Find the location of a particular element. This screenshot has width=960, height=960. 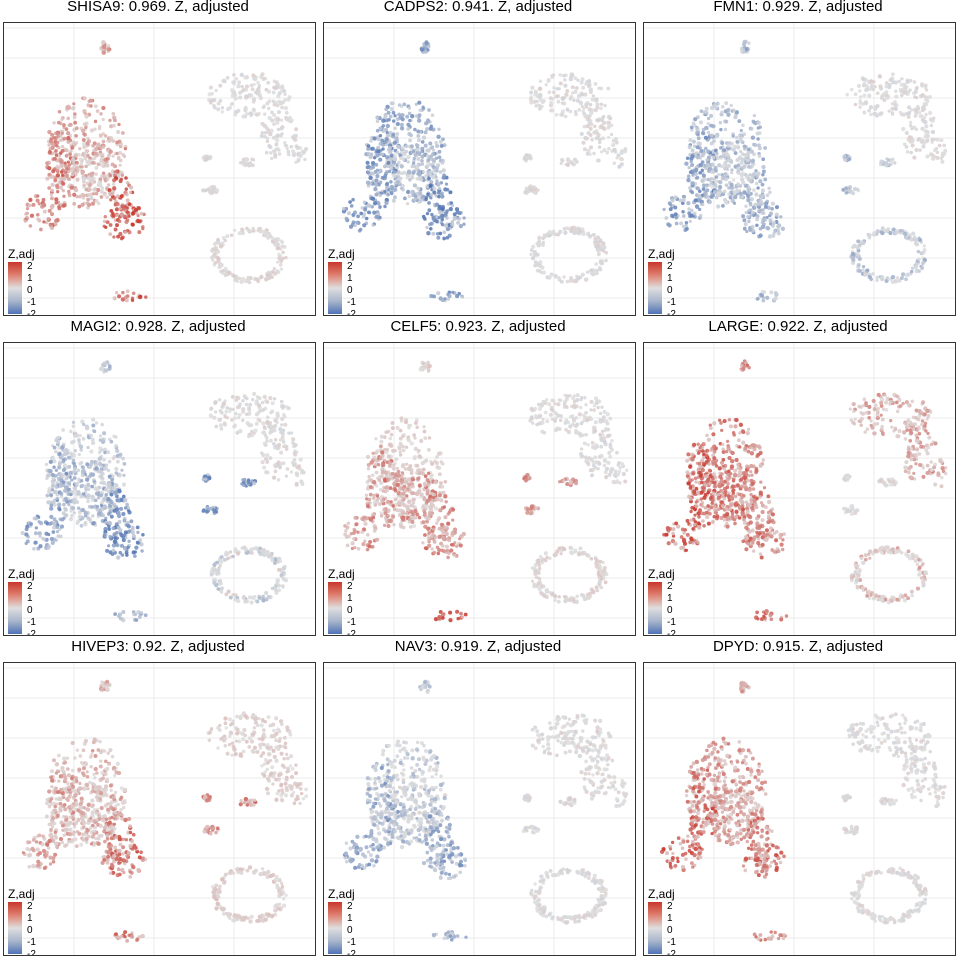

legend-tick-label: -1 is located at coordinates (351, 302).